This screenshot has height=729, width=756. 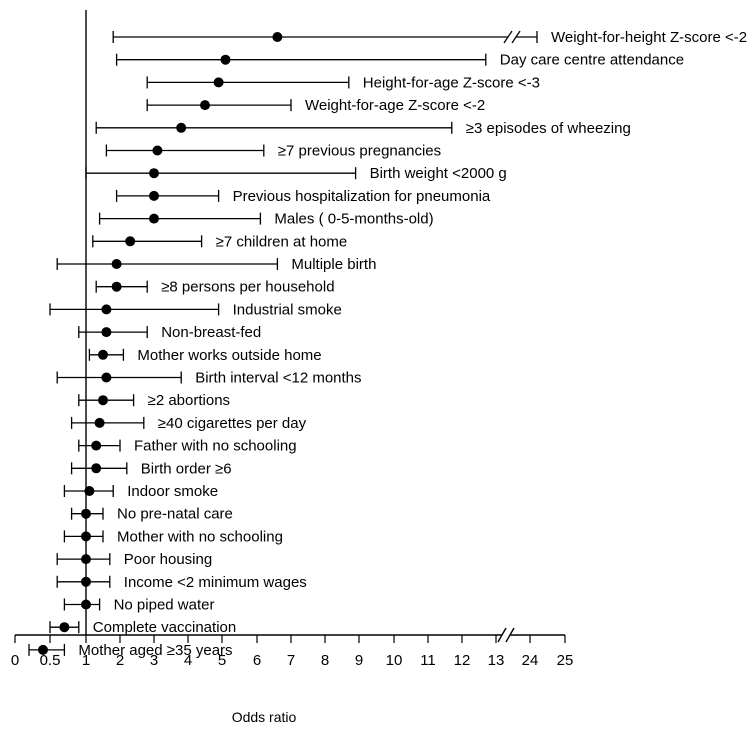 What do you see at coordinates (200, 536) in the screenshot?
I see `row-label: Mother with no schooling` at bounding box center [200, 536].